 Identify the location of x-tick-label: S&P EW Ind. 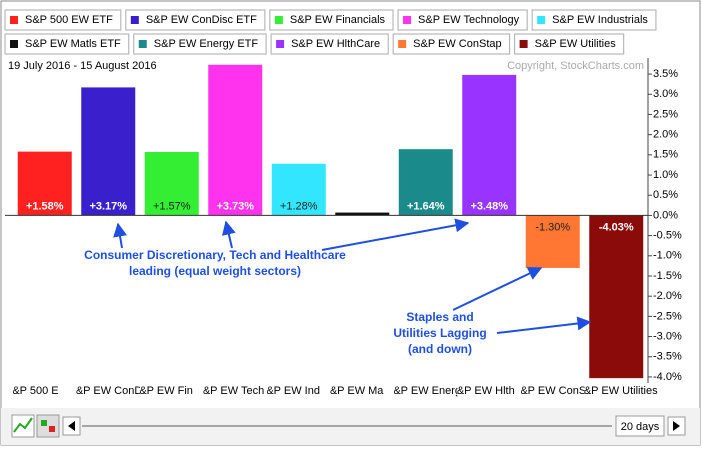
(289, 391).